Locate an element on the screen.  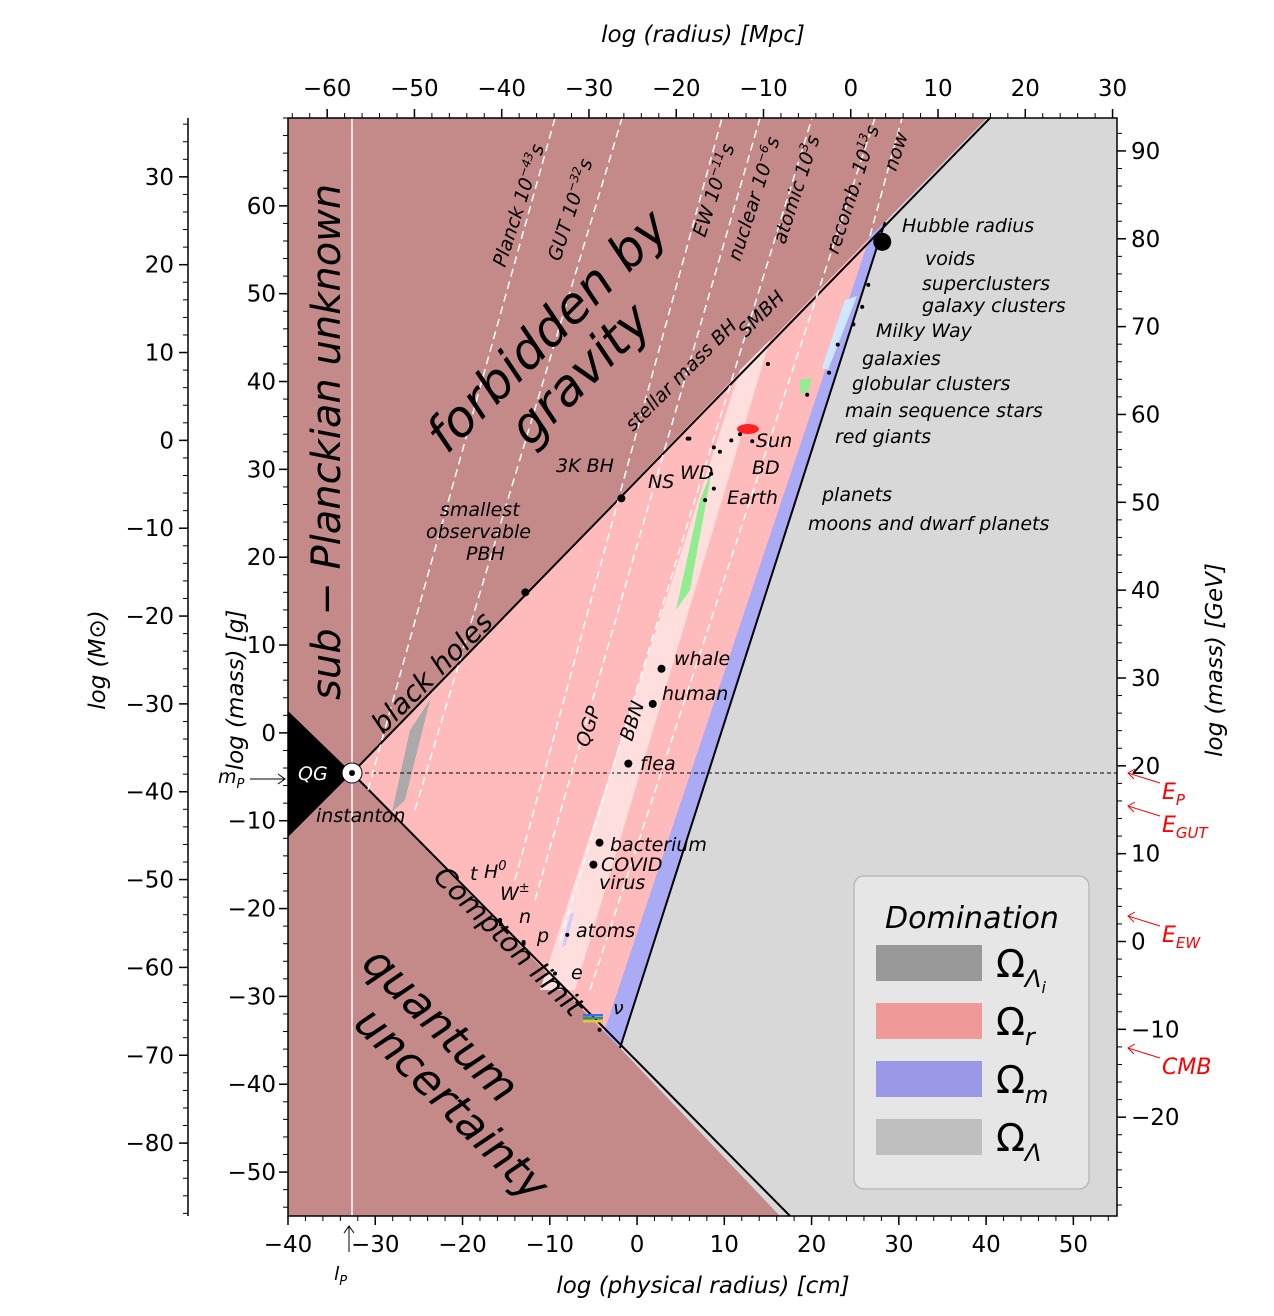
left-outer-axis-label: log (M⊙) is located at coordinates (98, 659).